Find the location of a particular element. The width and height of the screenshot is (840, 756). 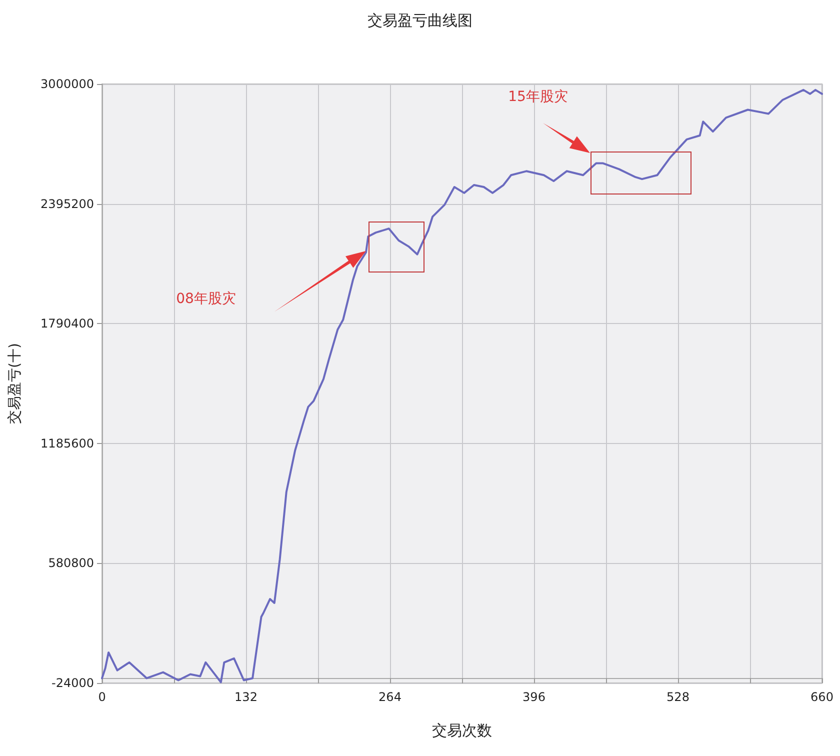

x-axis-title: 交易次数 is located at coordinates (462, 731).